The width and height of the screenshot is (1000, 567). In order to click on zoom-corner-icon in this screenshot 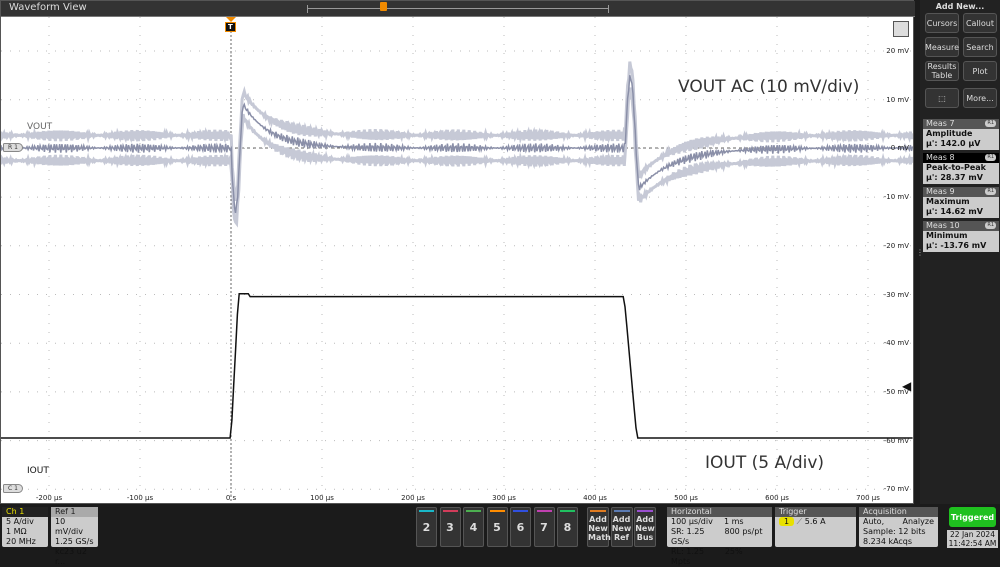, I will do `click(901, 29)`.